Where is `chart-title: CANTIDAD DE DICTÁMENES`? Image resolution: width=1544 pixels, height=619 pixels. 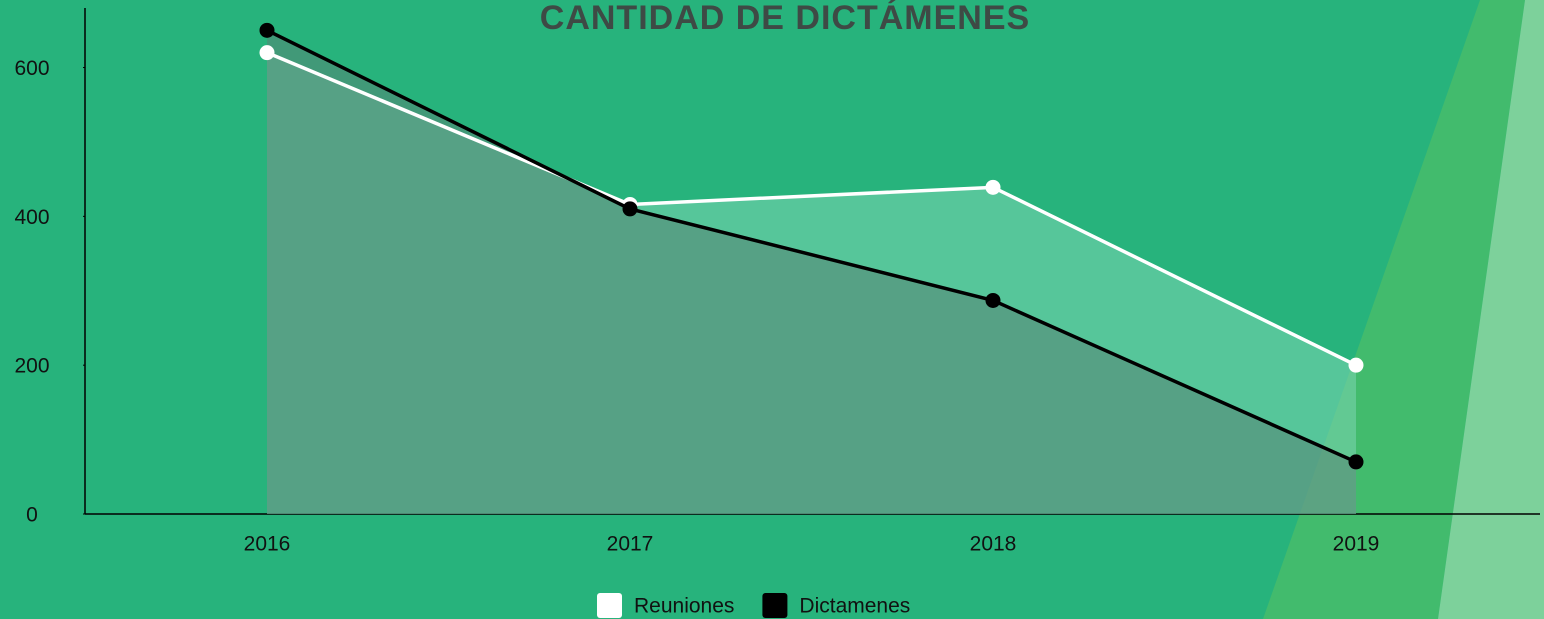
chart-title: CANTIDAD DE DICTÁMENES is located at coordinates (785, 18).